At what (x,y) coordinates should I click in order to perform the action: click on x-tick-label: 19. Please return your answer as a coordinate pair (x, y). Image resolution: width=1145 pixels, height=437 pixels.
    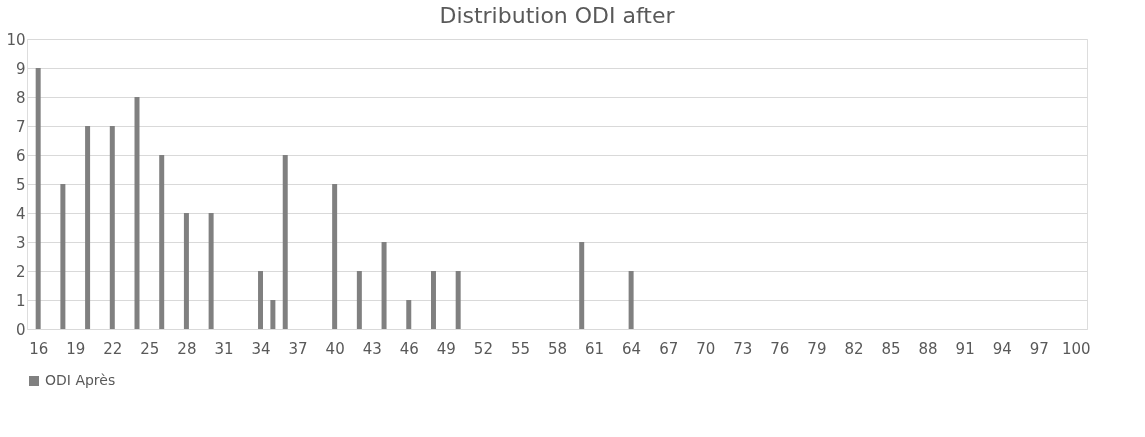
    Looking at the image, I should click on (76, 348).